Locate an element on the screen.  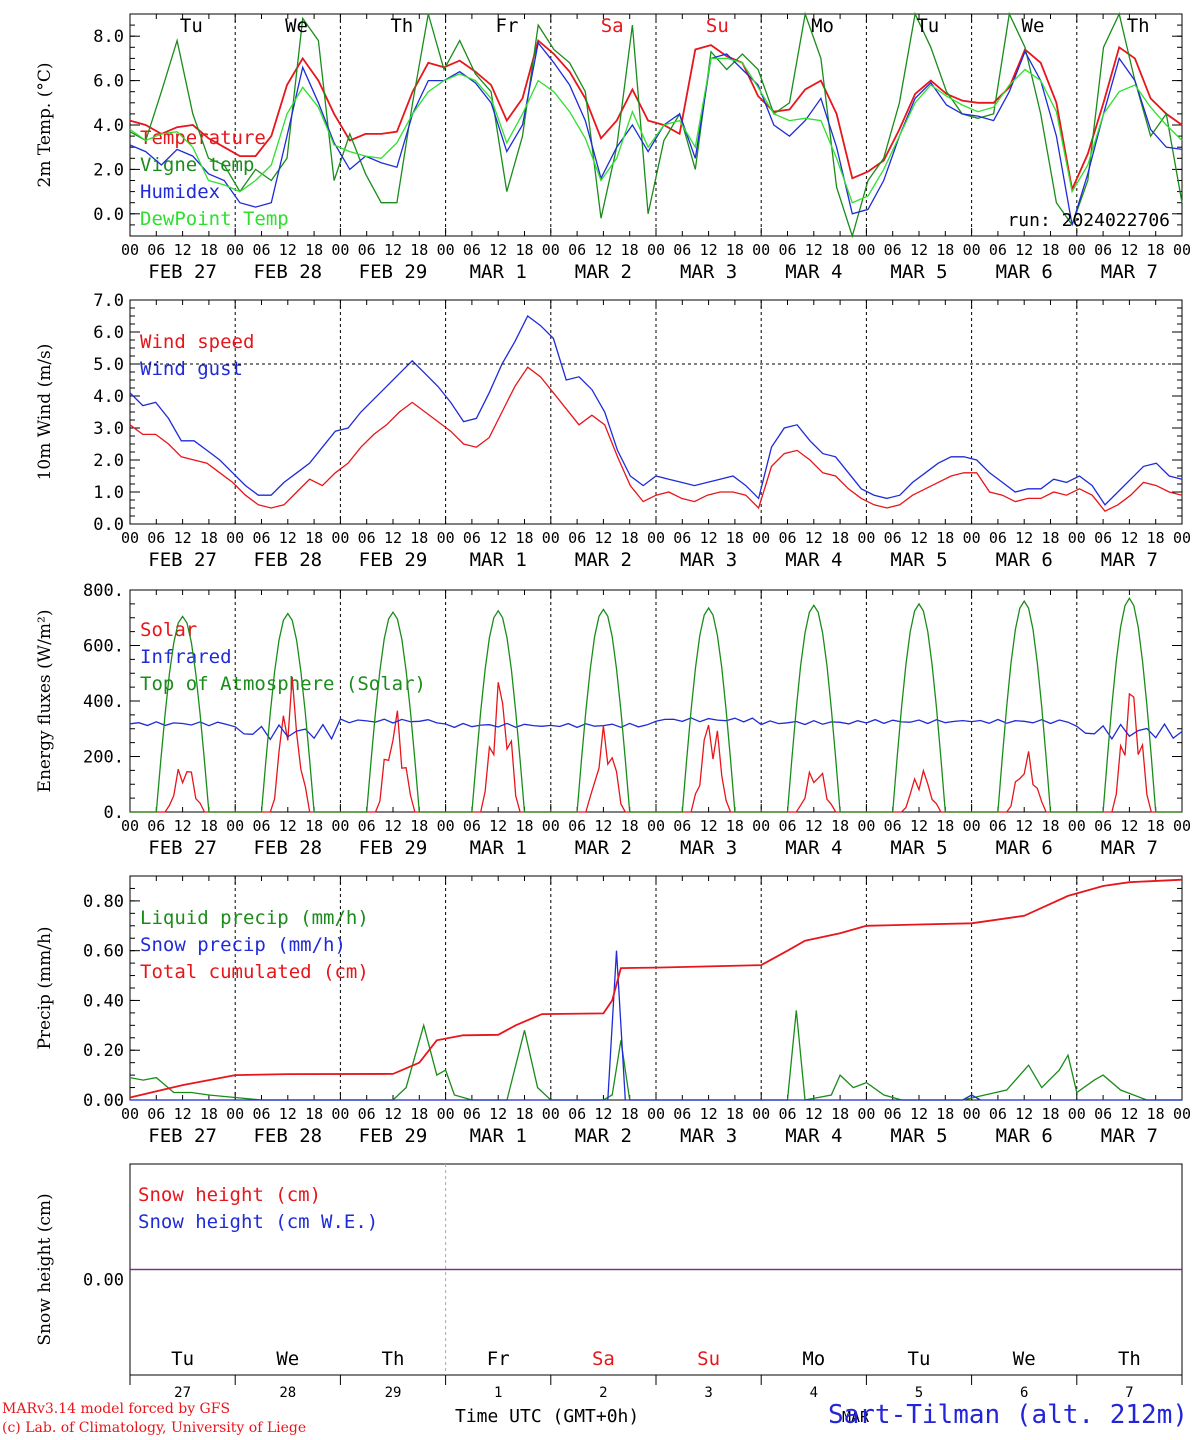
y-tick-label: 6.0 is located at coordinates (108, 82).